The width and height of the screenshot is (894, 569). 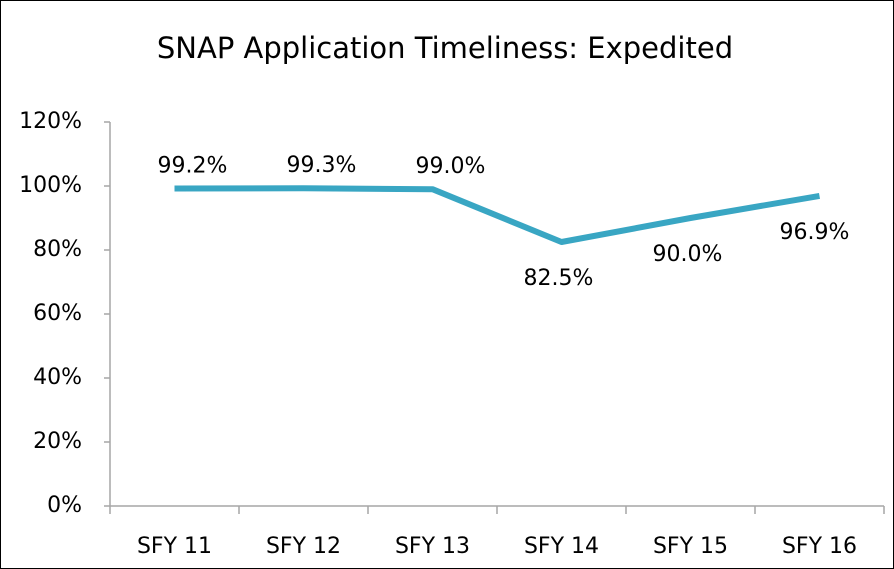 What do you see at coordinates (50, 121) in the screenshot?
I see `y-tick-label: 120%` at bounding box center [50, 121].